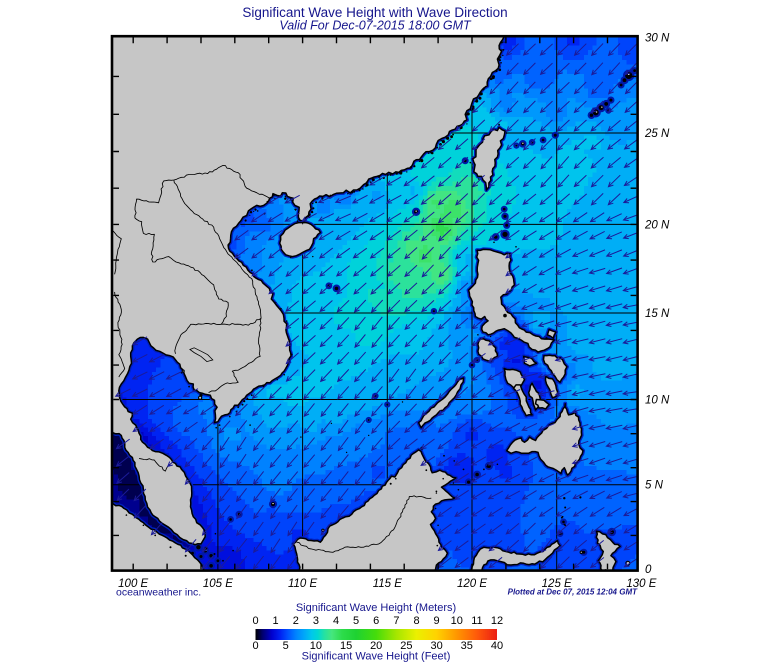 Image resolution: width=775 pixels, height=670 pixels. Describe the element at coordinates (376, 608) in the screenshot. I see `svg-text:Significant Wave Height (Meter: Significant Wave Height (Meters)` at that location.